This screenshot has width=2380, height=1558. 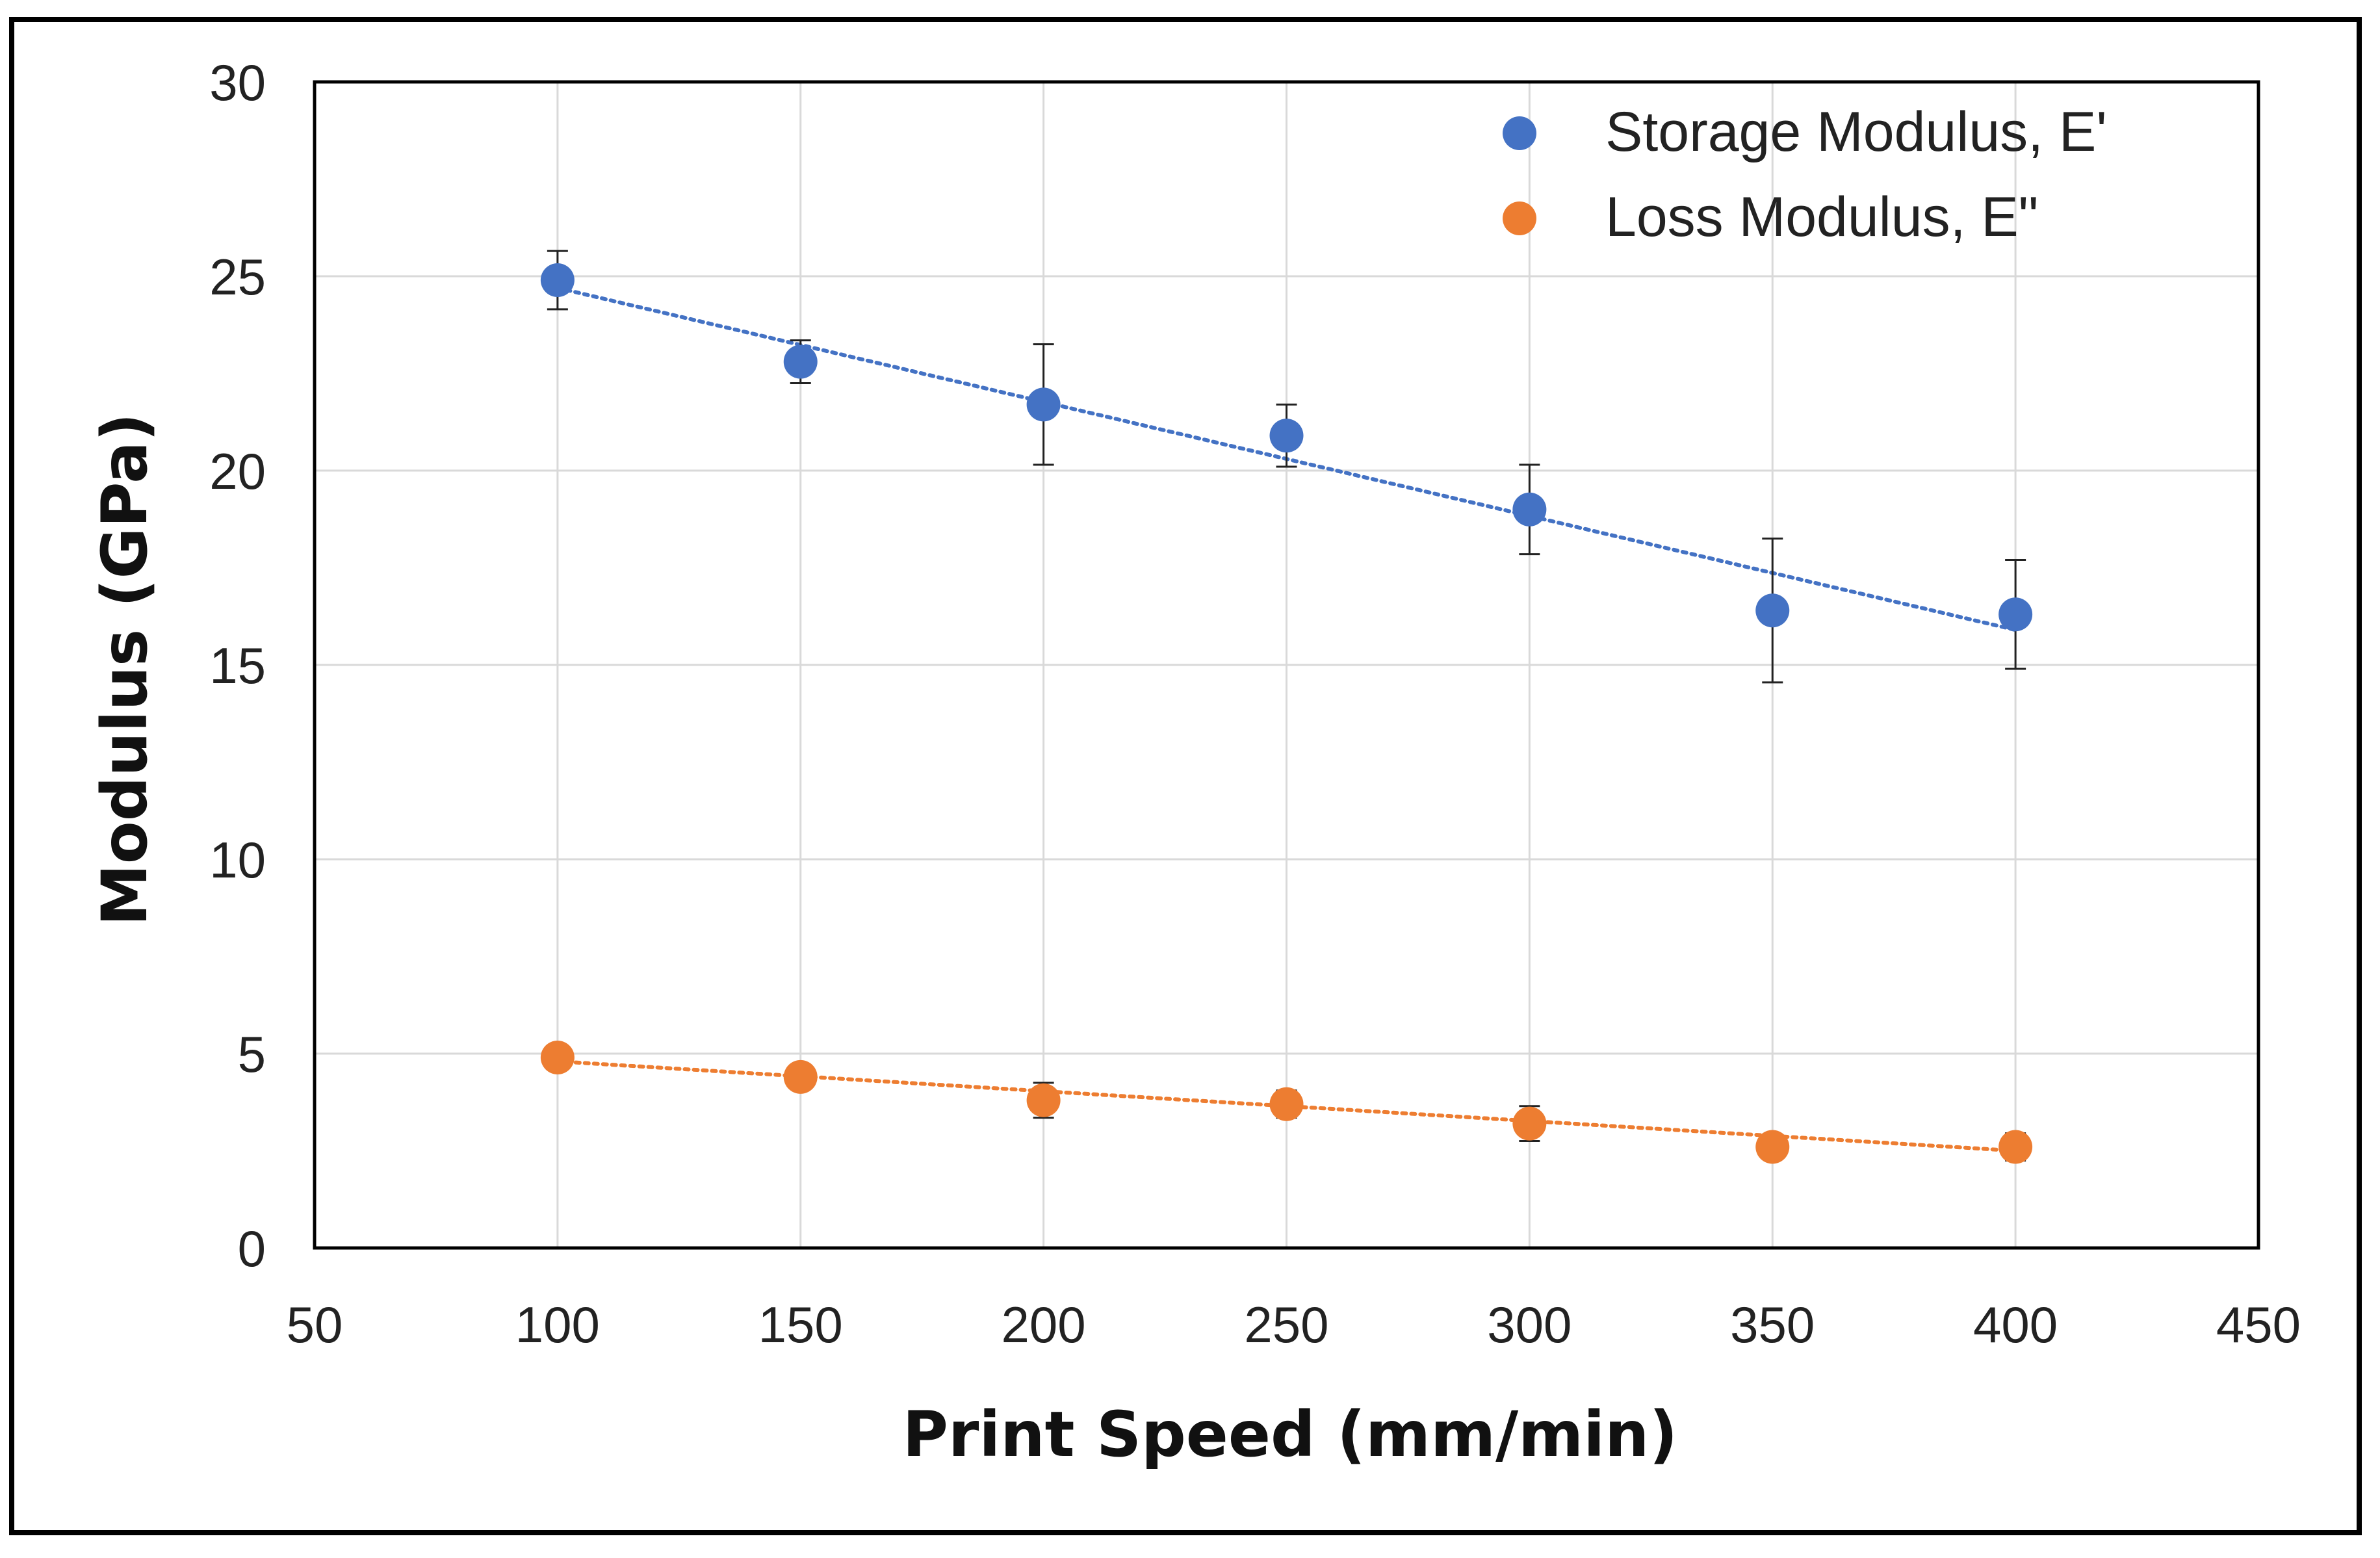 What do you see at coordinates (1530, 1324) in the screenshot?
I see `x-tick-label: 300` at bounding box center [1530, 1324].